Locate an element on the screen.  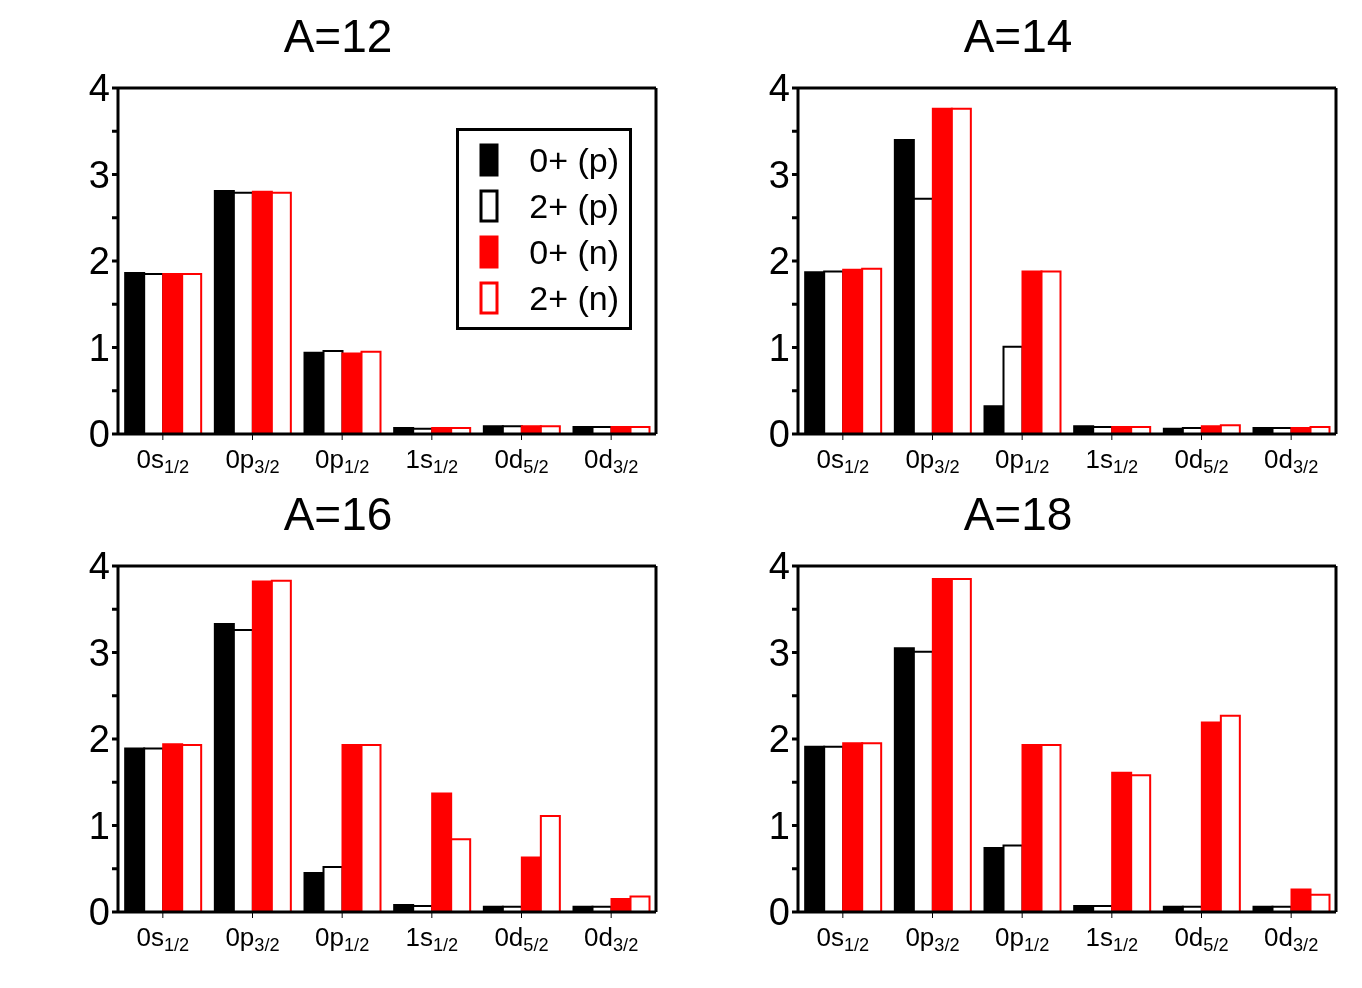
chart-title: A=12 is located at coordinates (338, 36).